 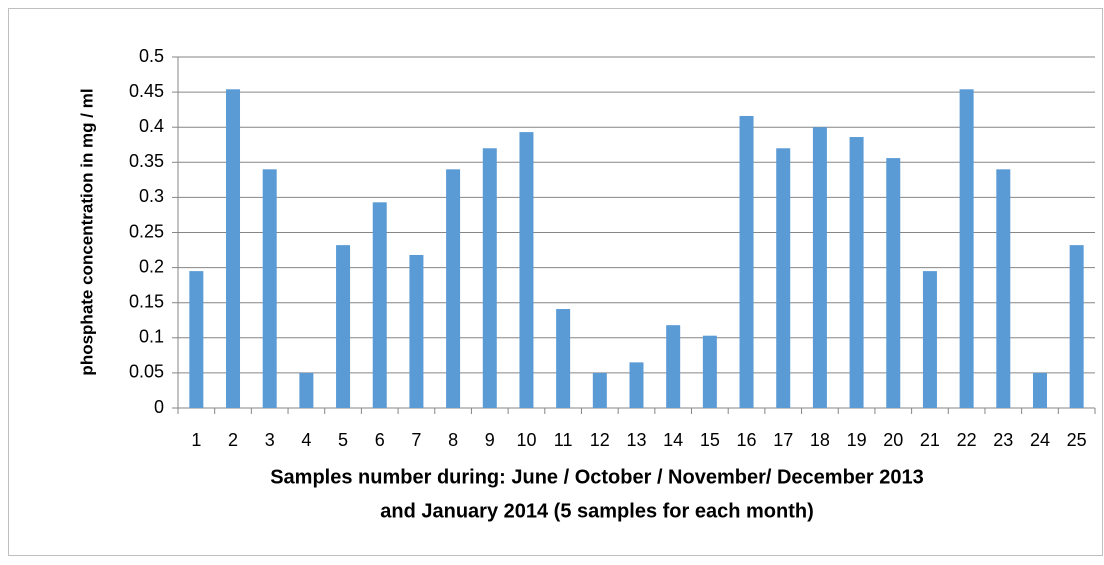 What do you see at coordinates (233, 440) in the screenshot?
I see `x-tick-label: 2` at bounding box center [233, 440].